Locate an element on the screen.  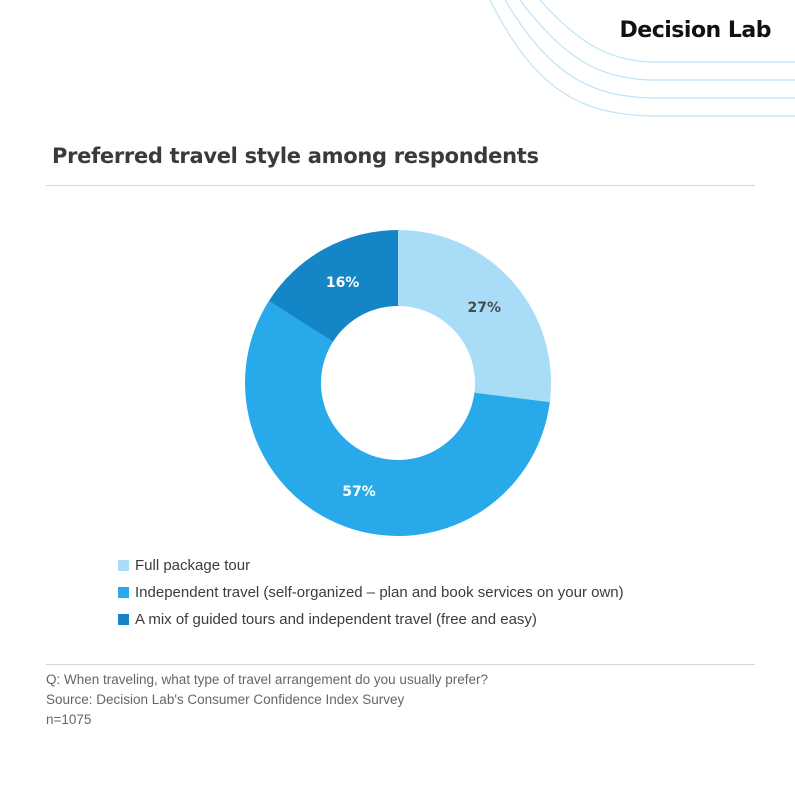
slice-label: 57% is located at coordinates (359, 492).